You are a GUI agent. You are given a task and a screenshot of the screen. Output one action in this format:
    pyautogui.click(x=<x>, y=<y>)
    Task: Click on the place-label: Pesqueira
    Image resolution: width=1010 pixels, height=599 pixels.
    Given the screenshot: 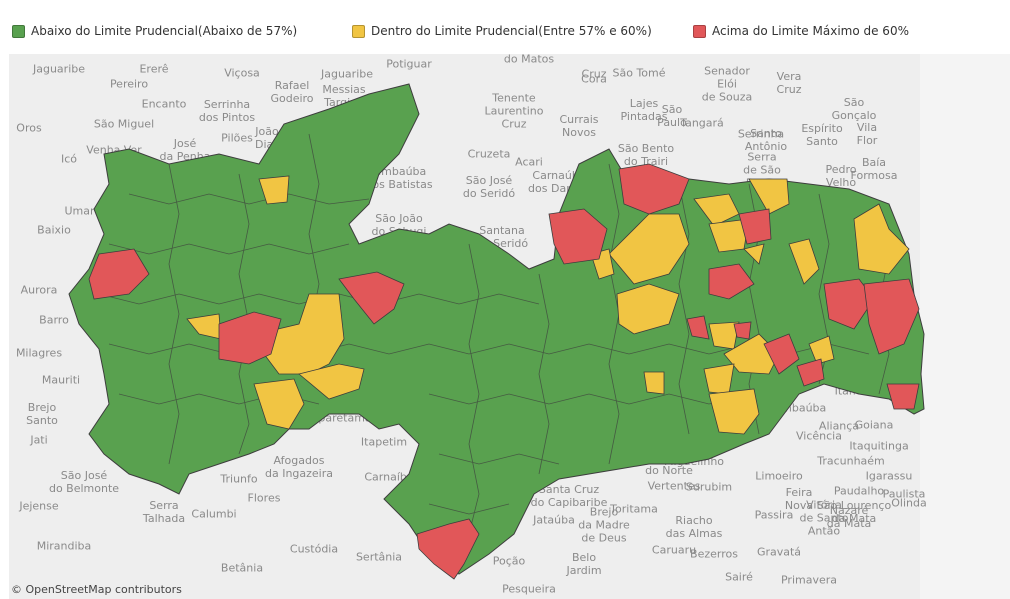 What is the action you would take?
    pyautogui.click(x=529, y=589)
    